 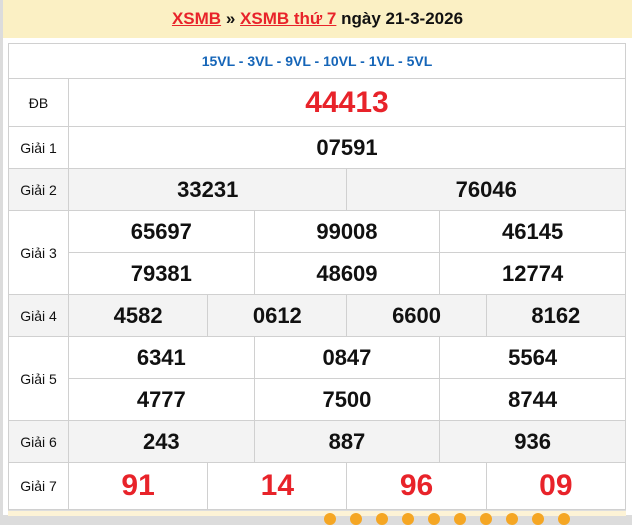 What do you see at coordinates (138, 486) in the screenshot?
I see `prize-g7: 91` at bounding box center [138, 486].